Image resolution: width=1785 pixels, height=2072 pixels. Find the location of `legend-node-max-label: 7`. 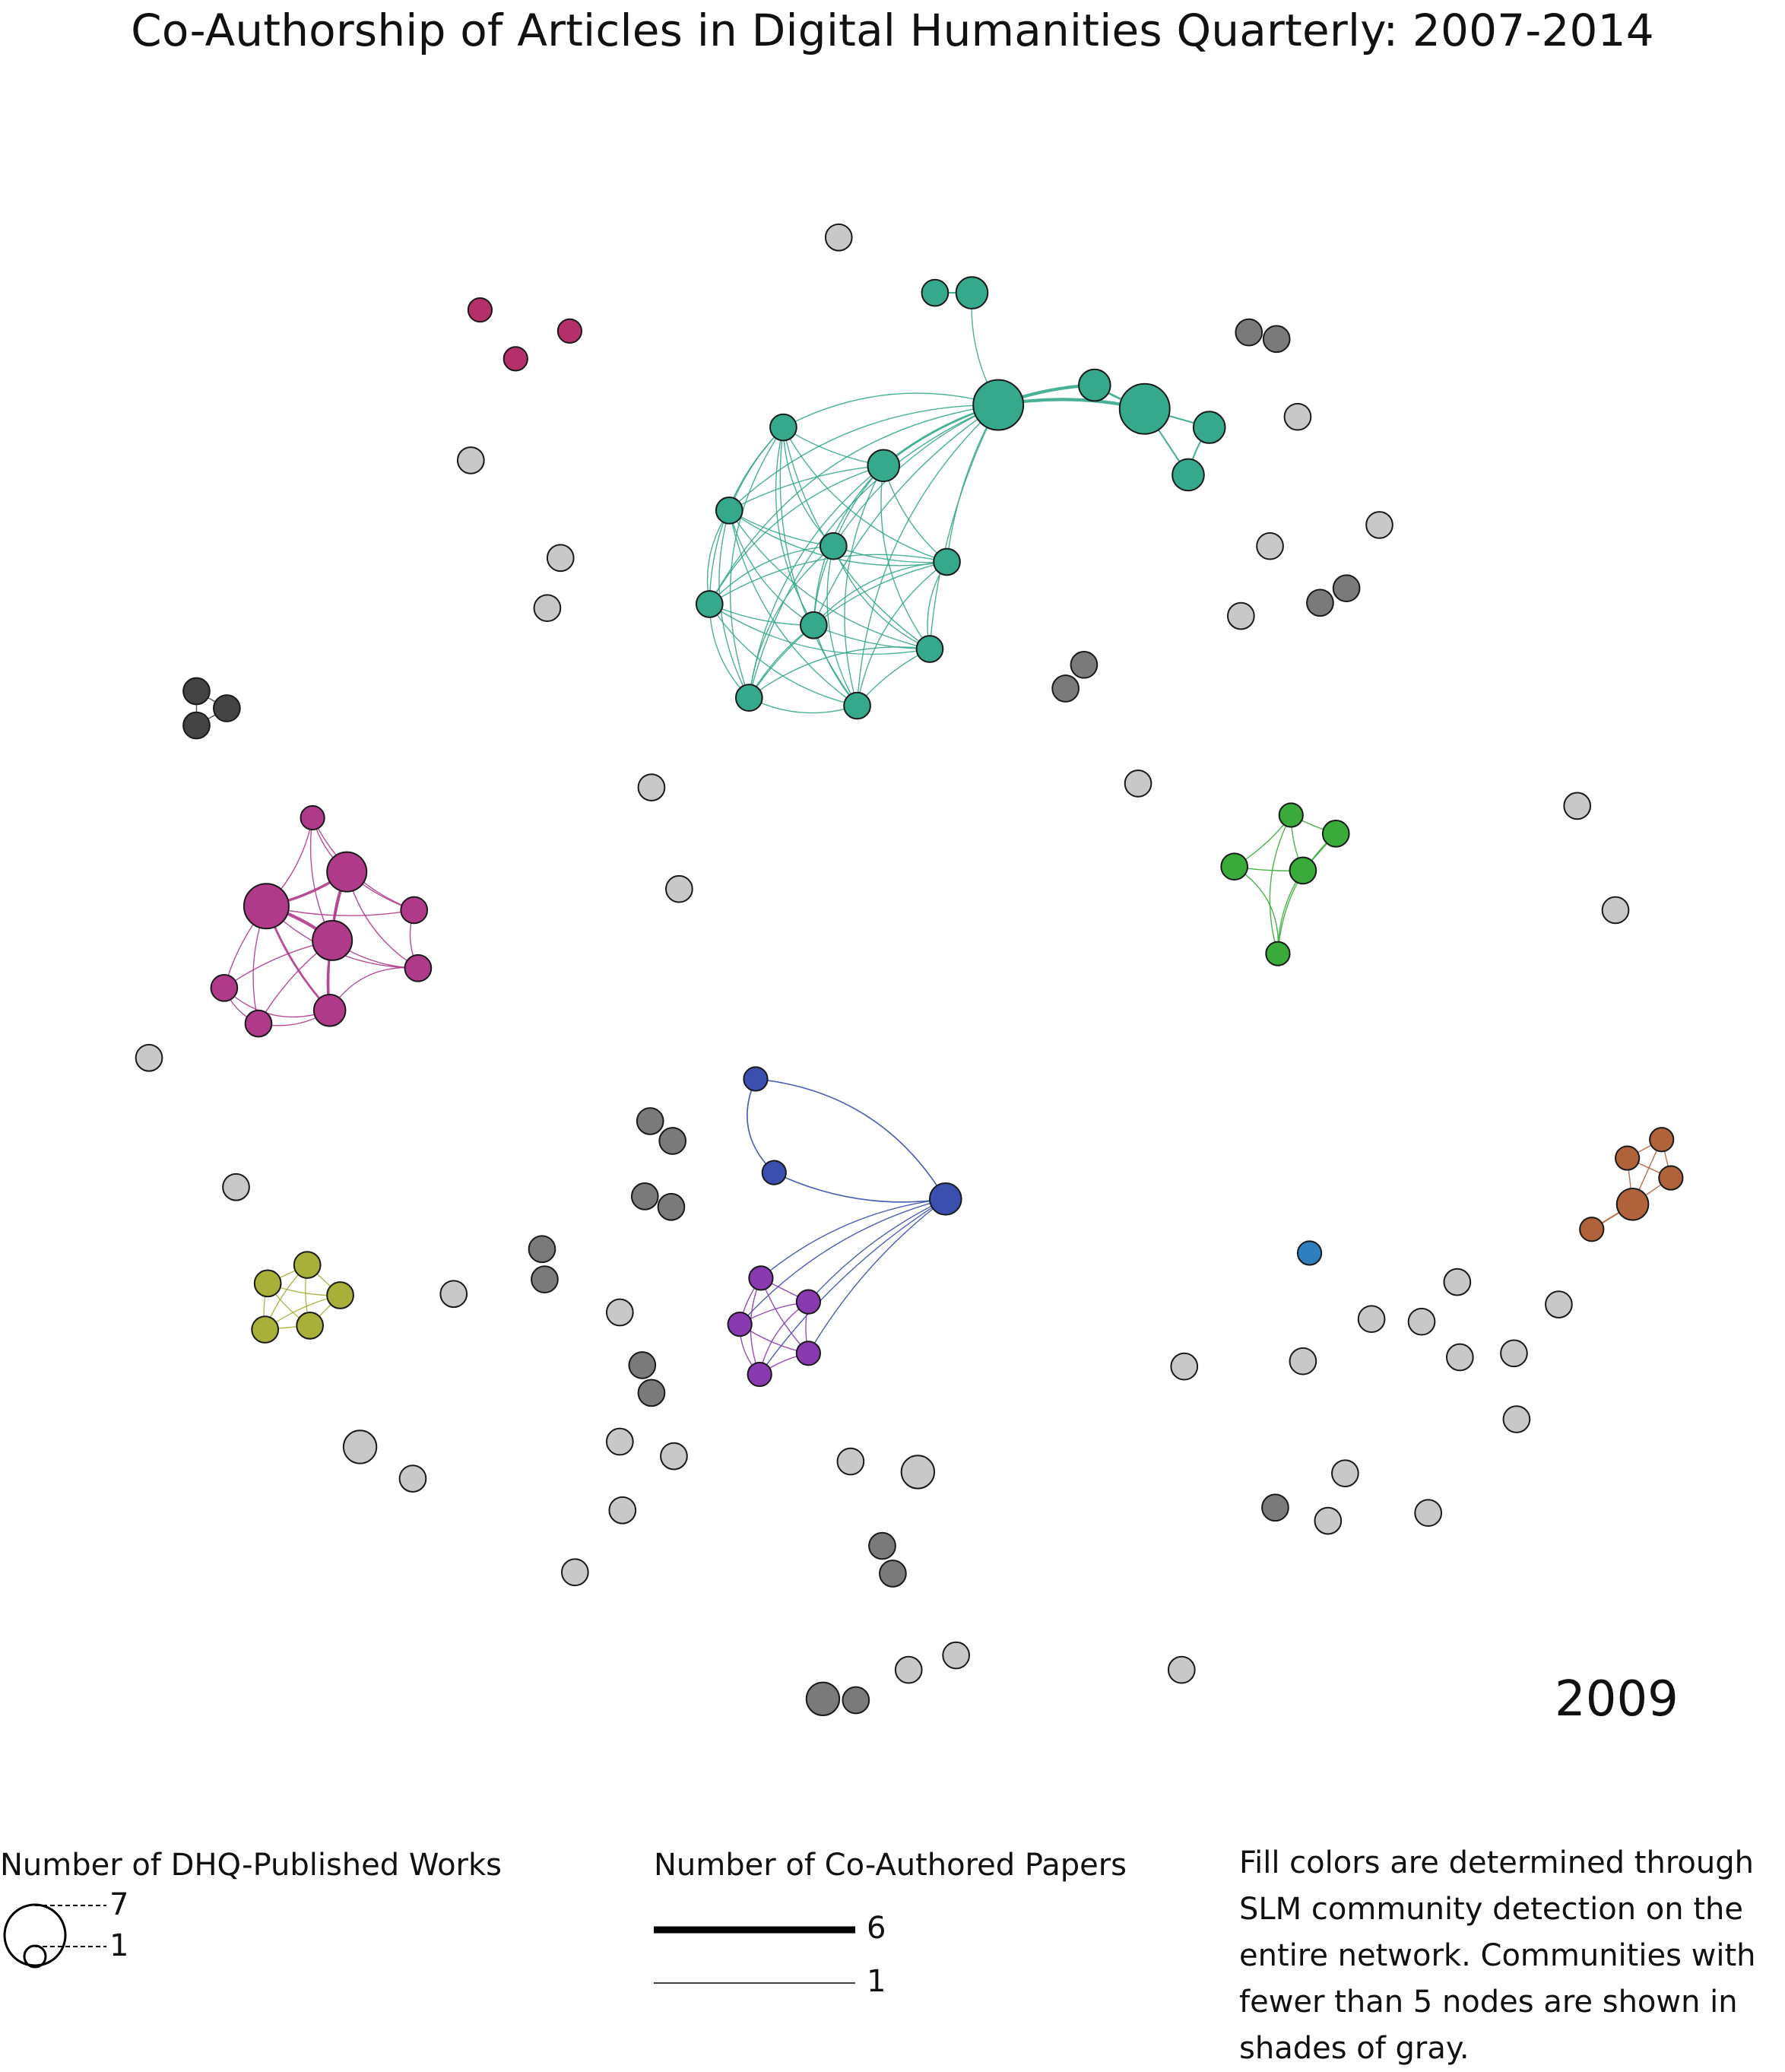

legend-node-max-label: 7 is located at coordinates (119, 1904).